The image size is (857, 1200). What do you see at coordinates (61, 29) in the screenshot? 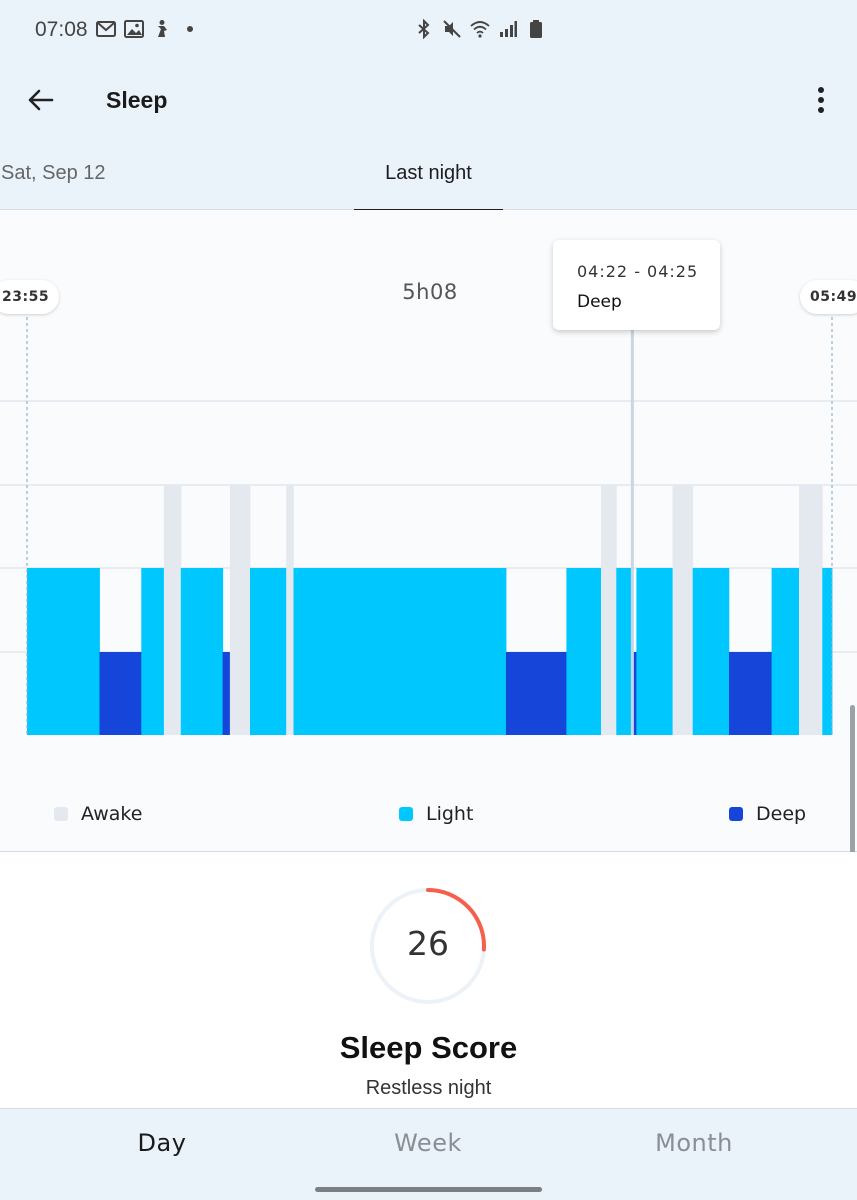
I see `status-time: 07:08` at bounding box center [61, 29].